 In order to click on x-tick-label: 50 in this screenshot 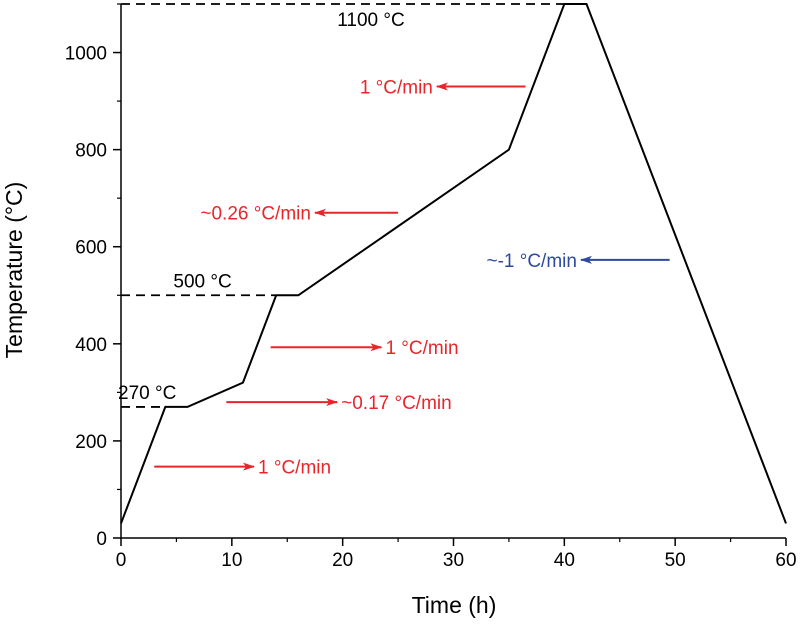, I will do `click(675, 560)`.